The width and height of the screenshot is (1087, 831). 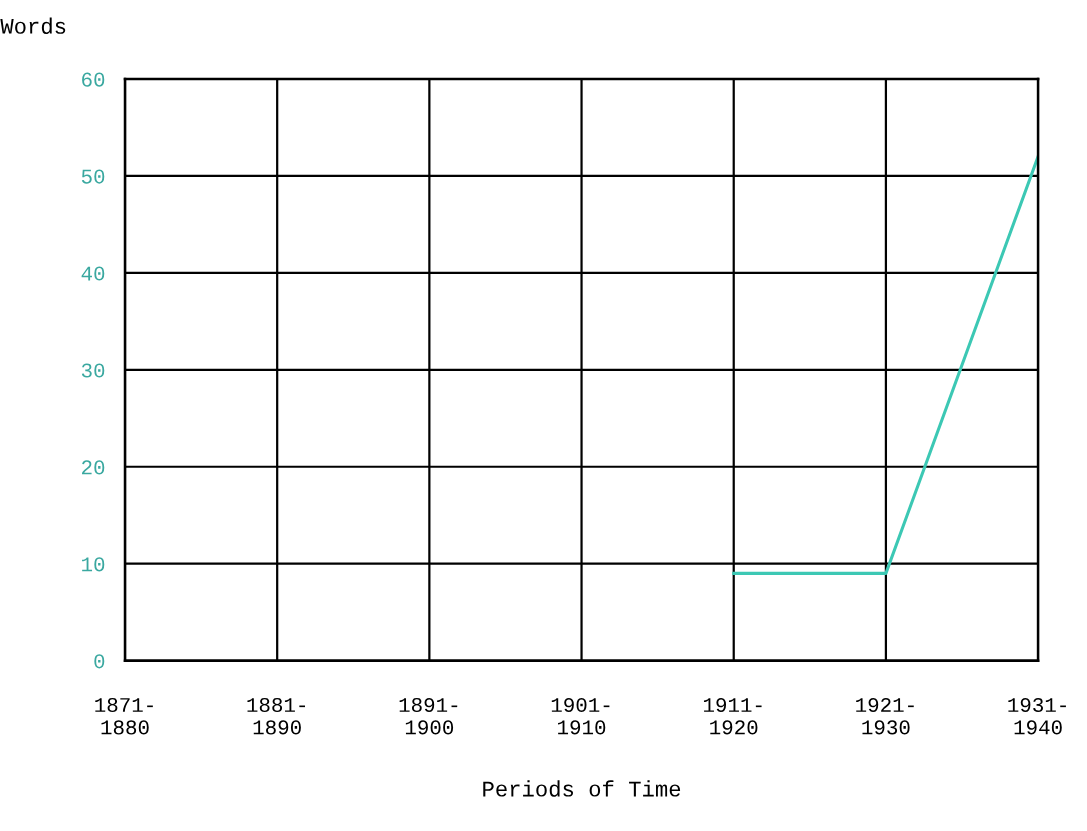 I want to click on x-tick-label: 1901- 1910, so click(x=580, y=716).